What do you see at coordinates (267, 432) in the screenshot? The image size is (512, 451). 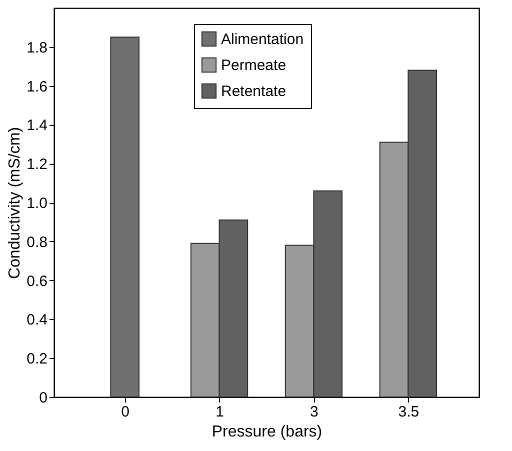 I see `x-axis-title: Pressure (bars)` at bounding box center [267, 432].